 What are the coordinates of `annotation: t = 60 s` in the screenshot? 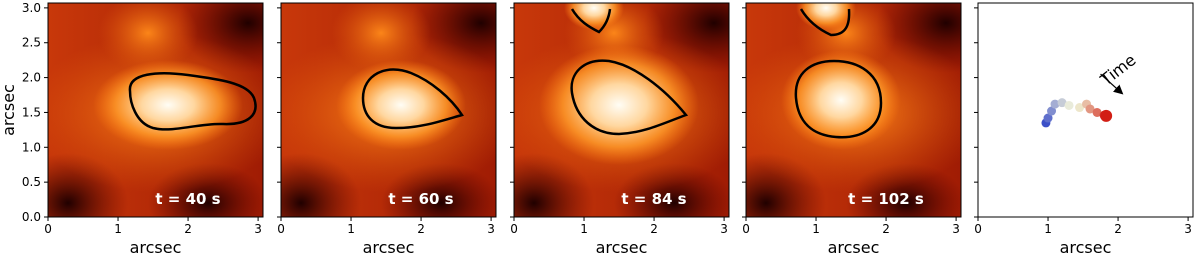 It's located at (420, 199).